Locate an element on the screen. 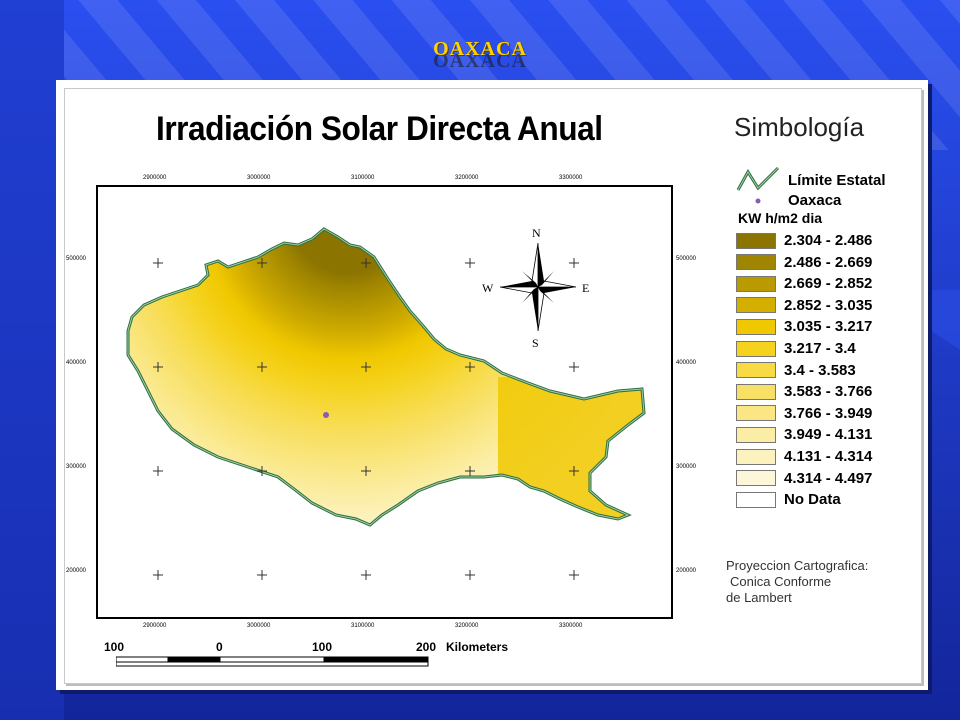 Image resolution: width=960 pixels, height=720 pixels. x-tick-top: 2900000 is located at coordinates (155, 178).